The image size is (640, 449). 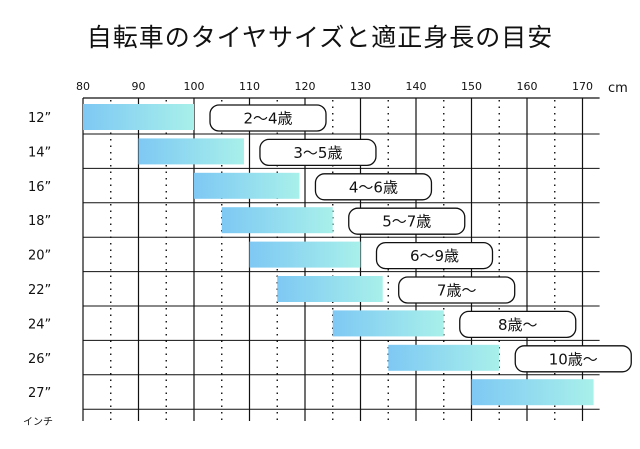 I want to click on category-label: 12”, so click(x=39, y=118).